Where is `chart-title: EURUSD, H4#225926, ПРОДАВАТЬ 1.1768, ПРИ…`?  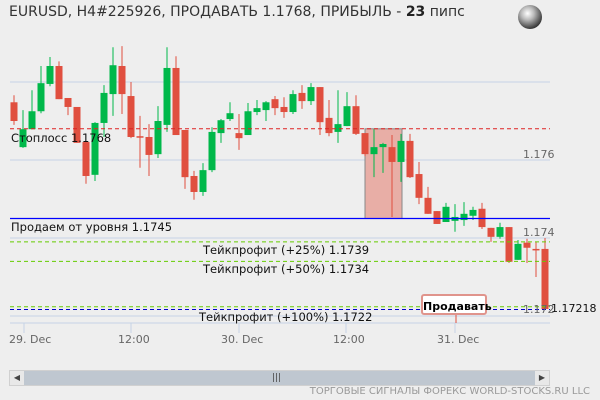 chart-title: EURUSD, H4#225926, ПРОДАВАТЬ 1.1768, ПРИ… is located at coordinates (237, 12).